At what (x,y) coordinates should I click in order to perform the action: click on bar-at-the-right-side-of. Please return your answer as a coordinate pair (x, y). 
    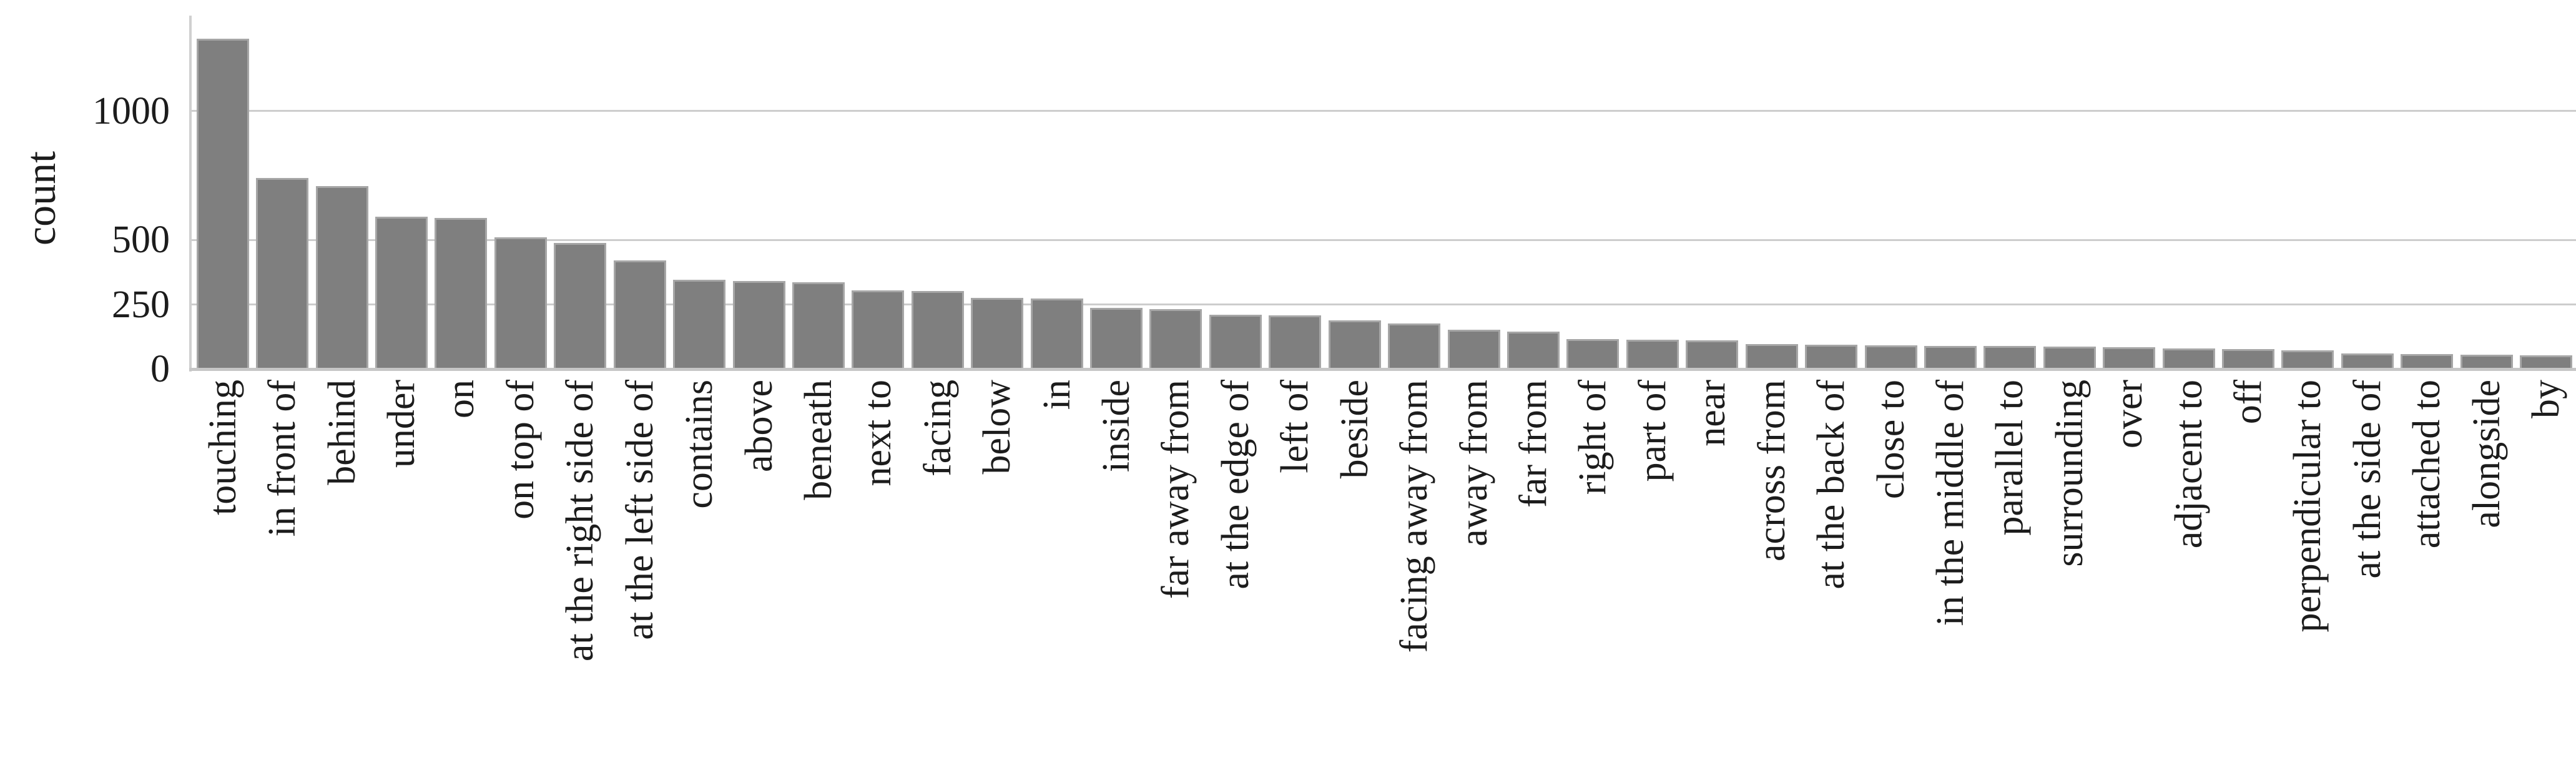
    Looking at the image, I should click on (580, 306).